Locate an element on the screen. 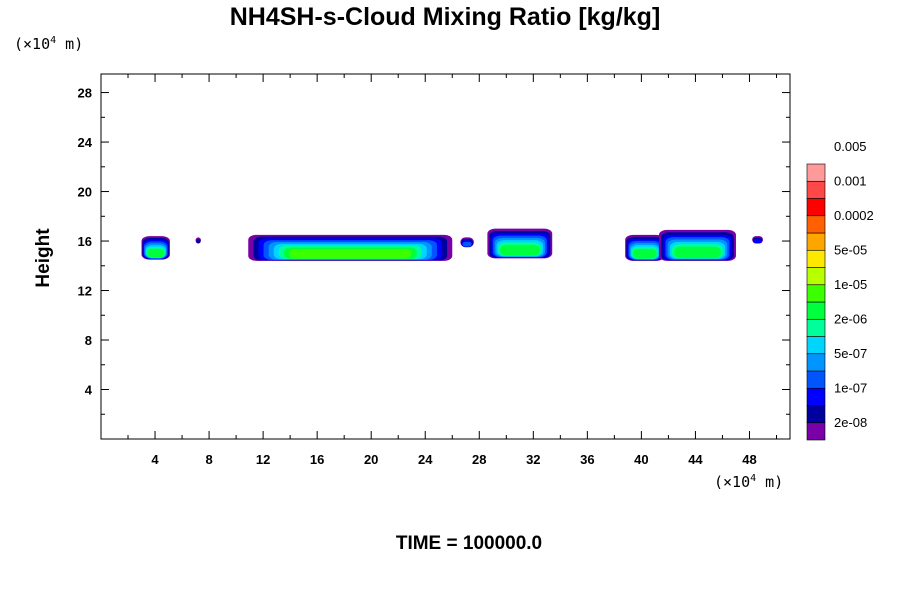 The height and width of the screenshot is (600, 900). x-tick-label: 48 is located at coordinates (749, 459).